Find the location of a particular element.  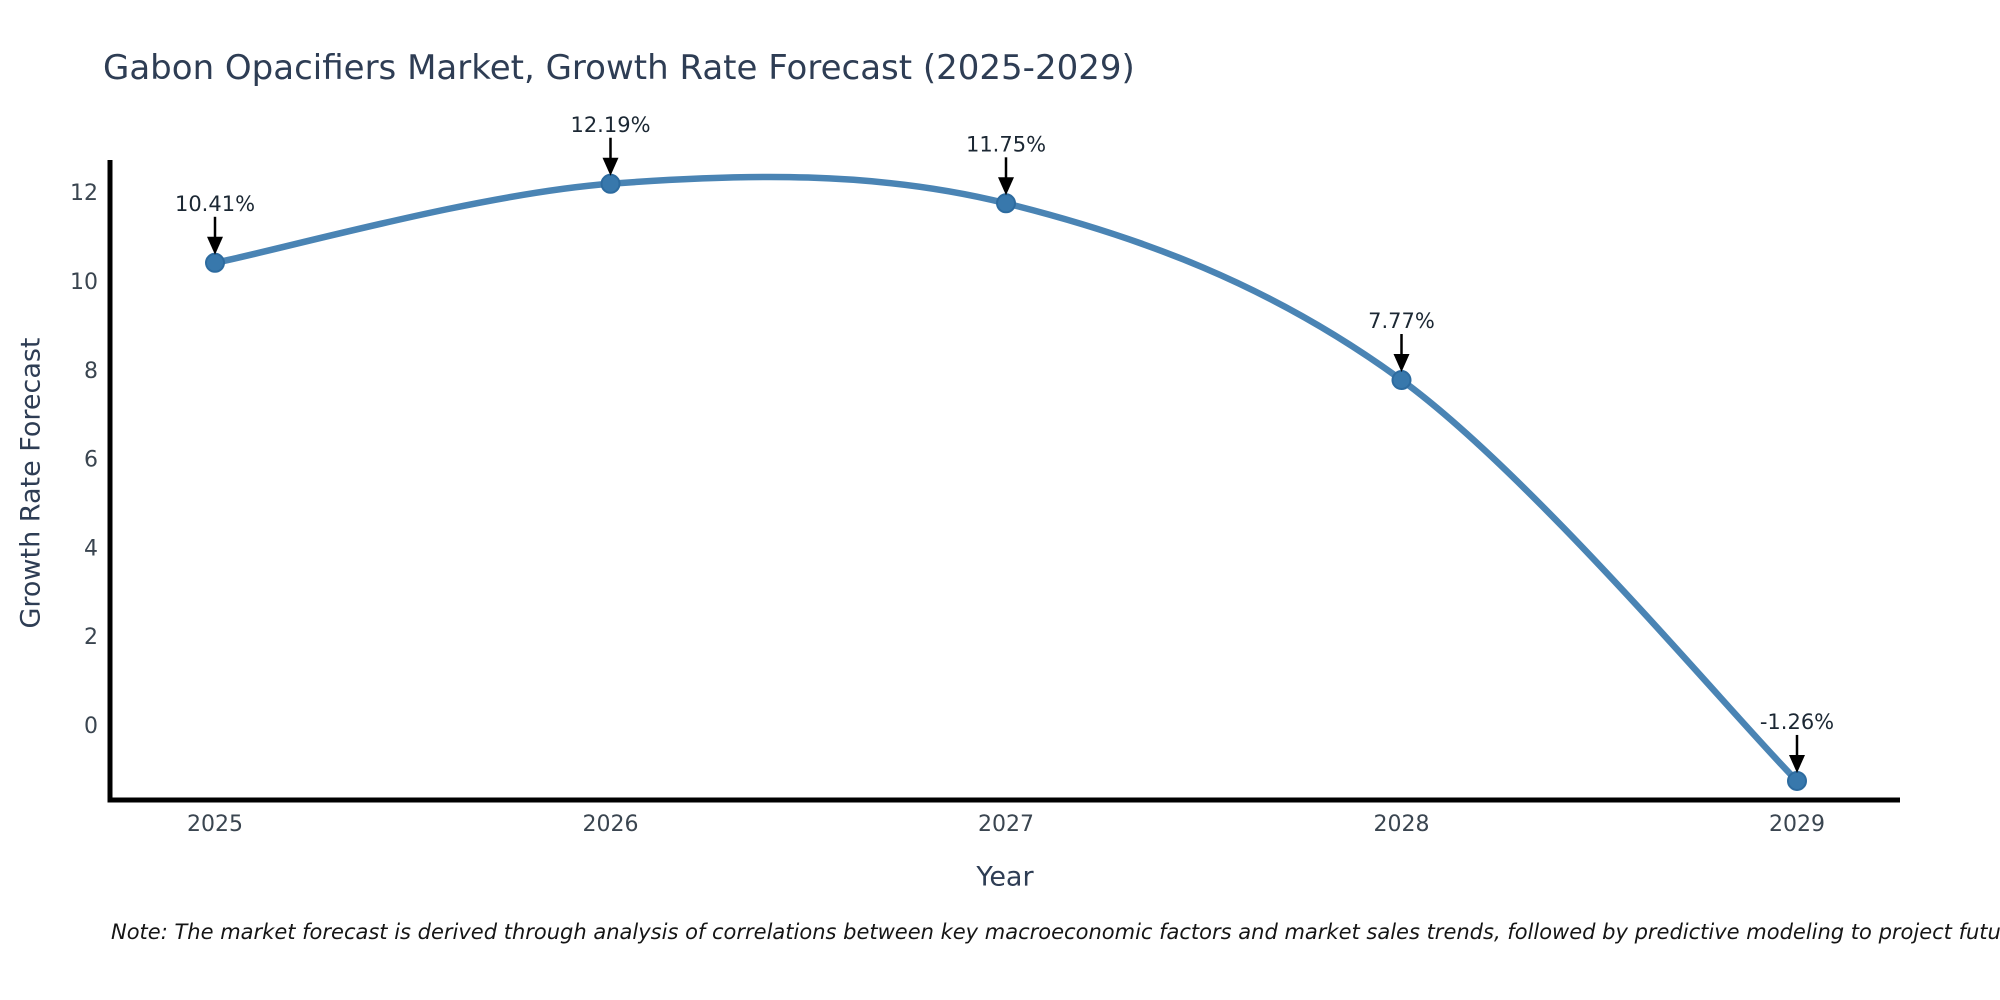

annotation-label-2029: -1.26% is located at coordinates (1797, 722).